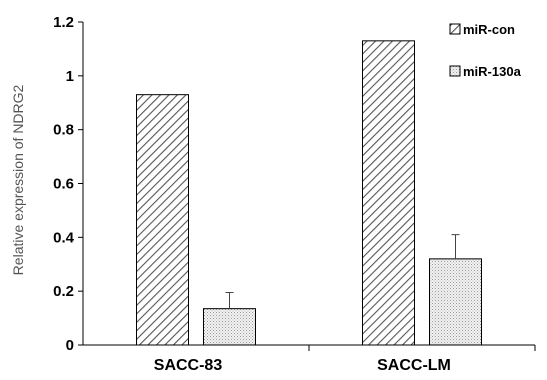 This screenshot has height=380, width=547. What do you see at coordinates (63, 22) in the screenshot?
I see `y-tick-label: 1.2` at bounding box center [63, 22].